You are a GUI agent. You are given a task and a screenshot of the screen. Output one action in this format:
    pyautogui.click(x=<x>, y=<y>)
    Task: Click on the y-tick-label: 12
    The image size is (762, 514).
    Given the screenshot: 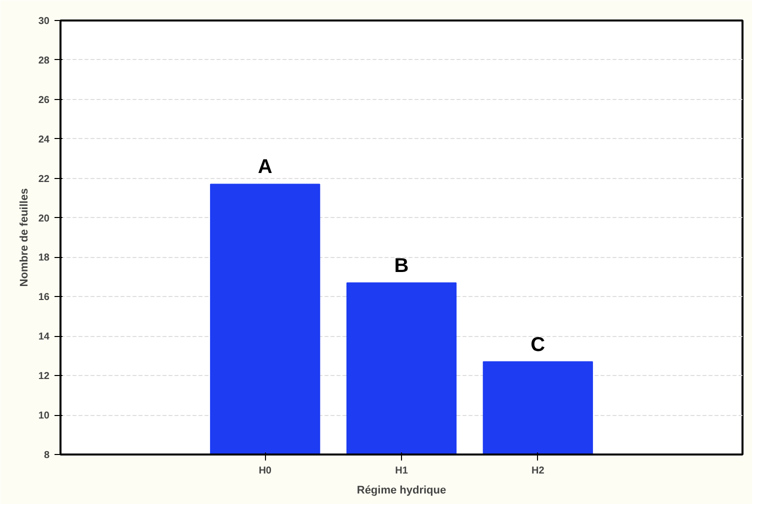 What is the action you would take?
    pyautogui.click(x=44, y=376)
    